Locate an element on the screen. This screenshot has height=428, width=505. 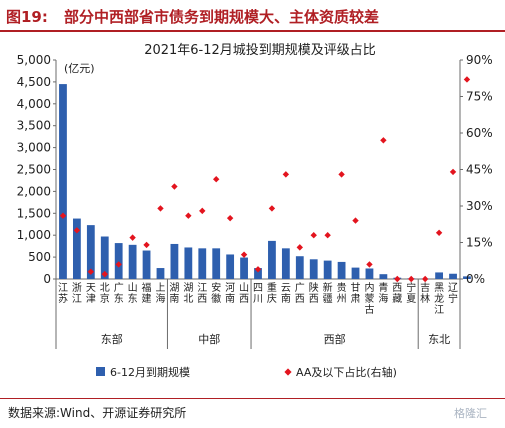
footer-rule is located at coordinates (252, 398).